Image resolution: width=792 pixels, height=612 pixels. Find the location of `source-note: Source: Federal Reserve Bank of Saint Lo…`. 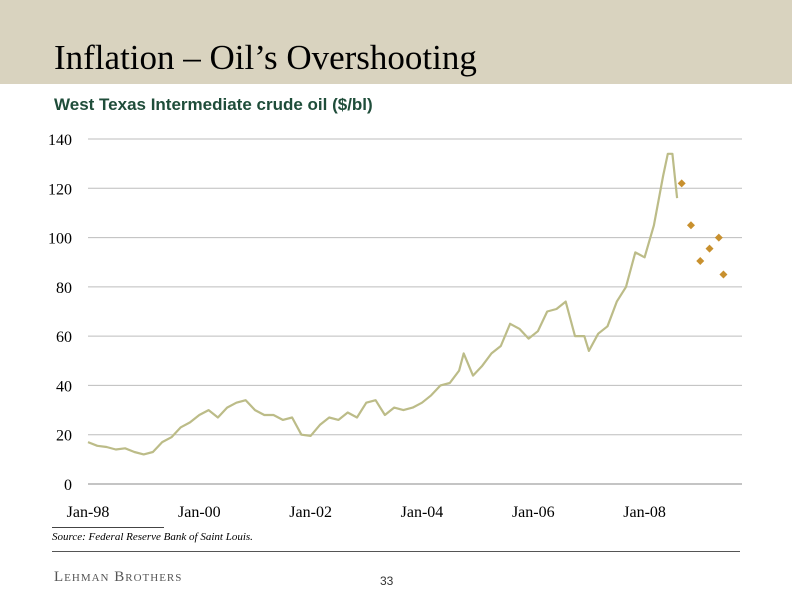

source-note: Source: Federal Reserve Bank of Saint Lo… is located at coordinates (152, 537).